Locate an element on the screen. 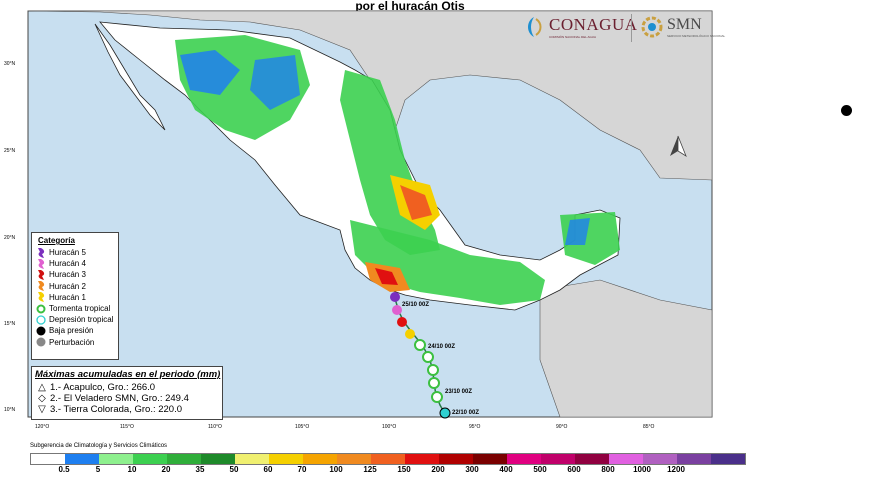 This screenshot has width=881, height=482. tropical-storm-icon is located at coordinates (41, 309).